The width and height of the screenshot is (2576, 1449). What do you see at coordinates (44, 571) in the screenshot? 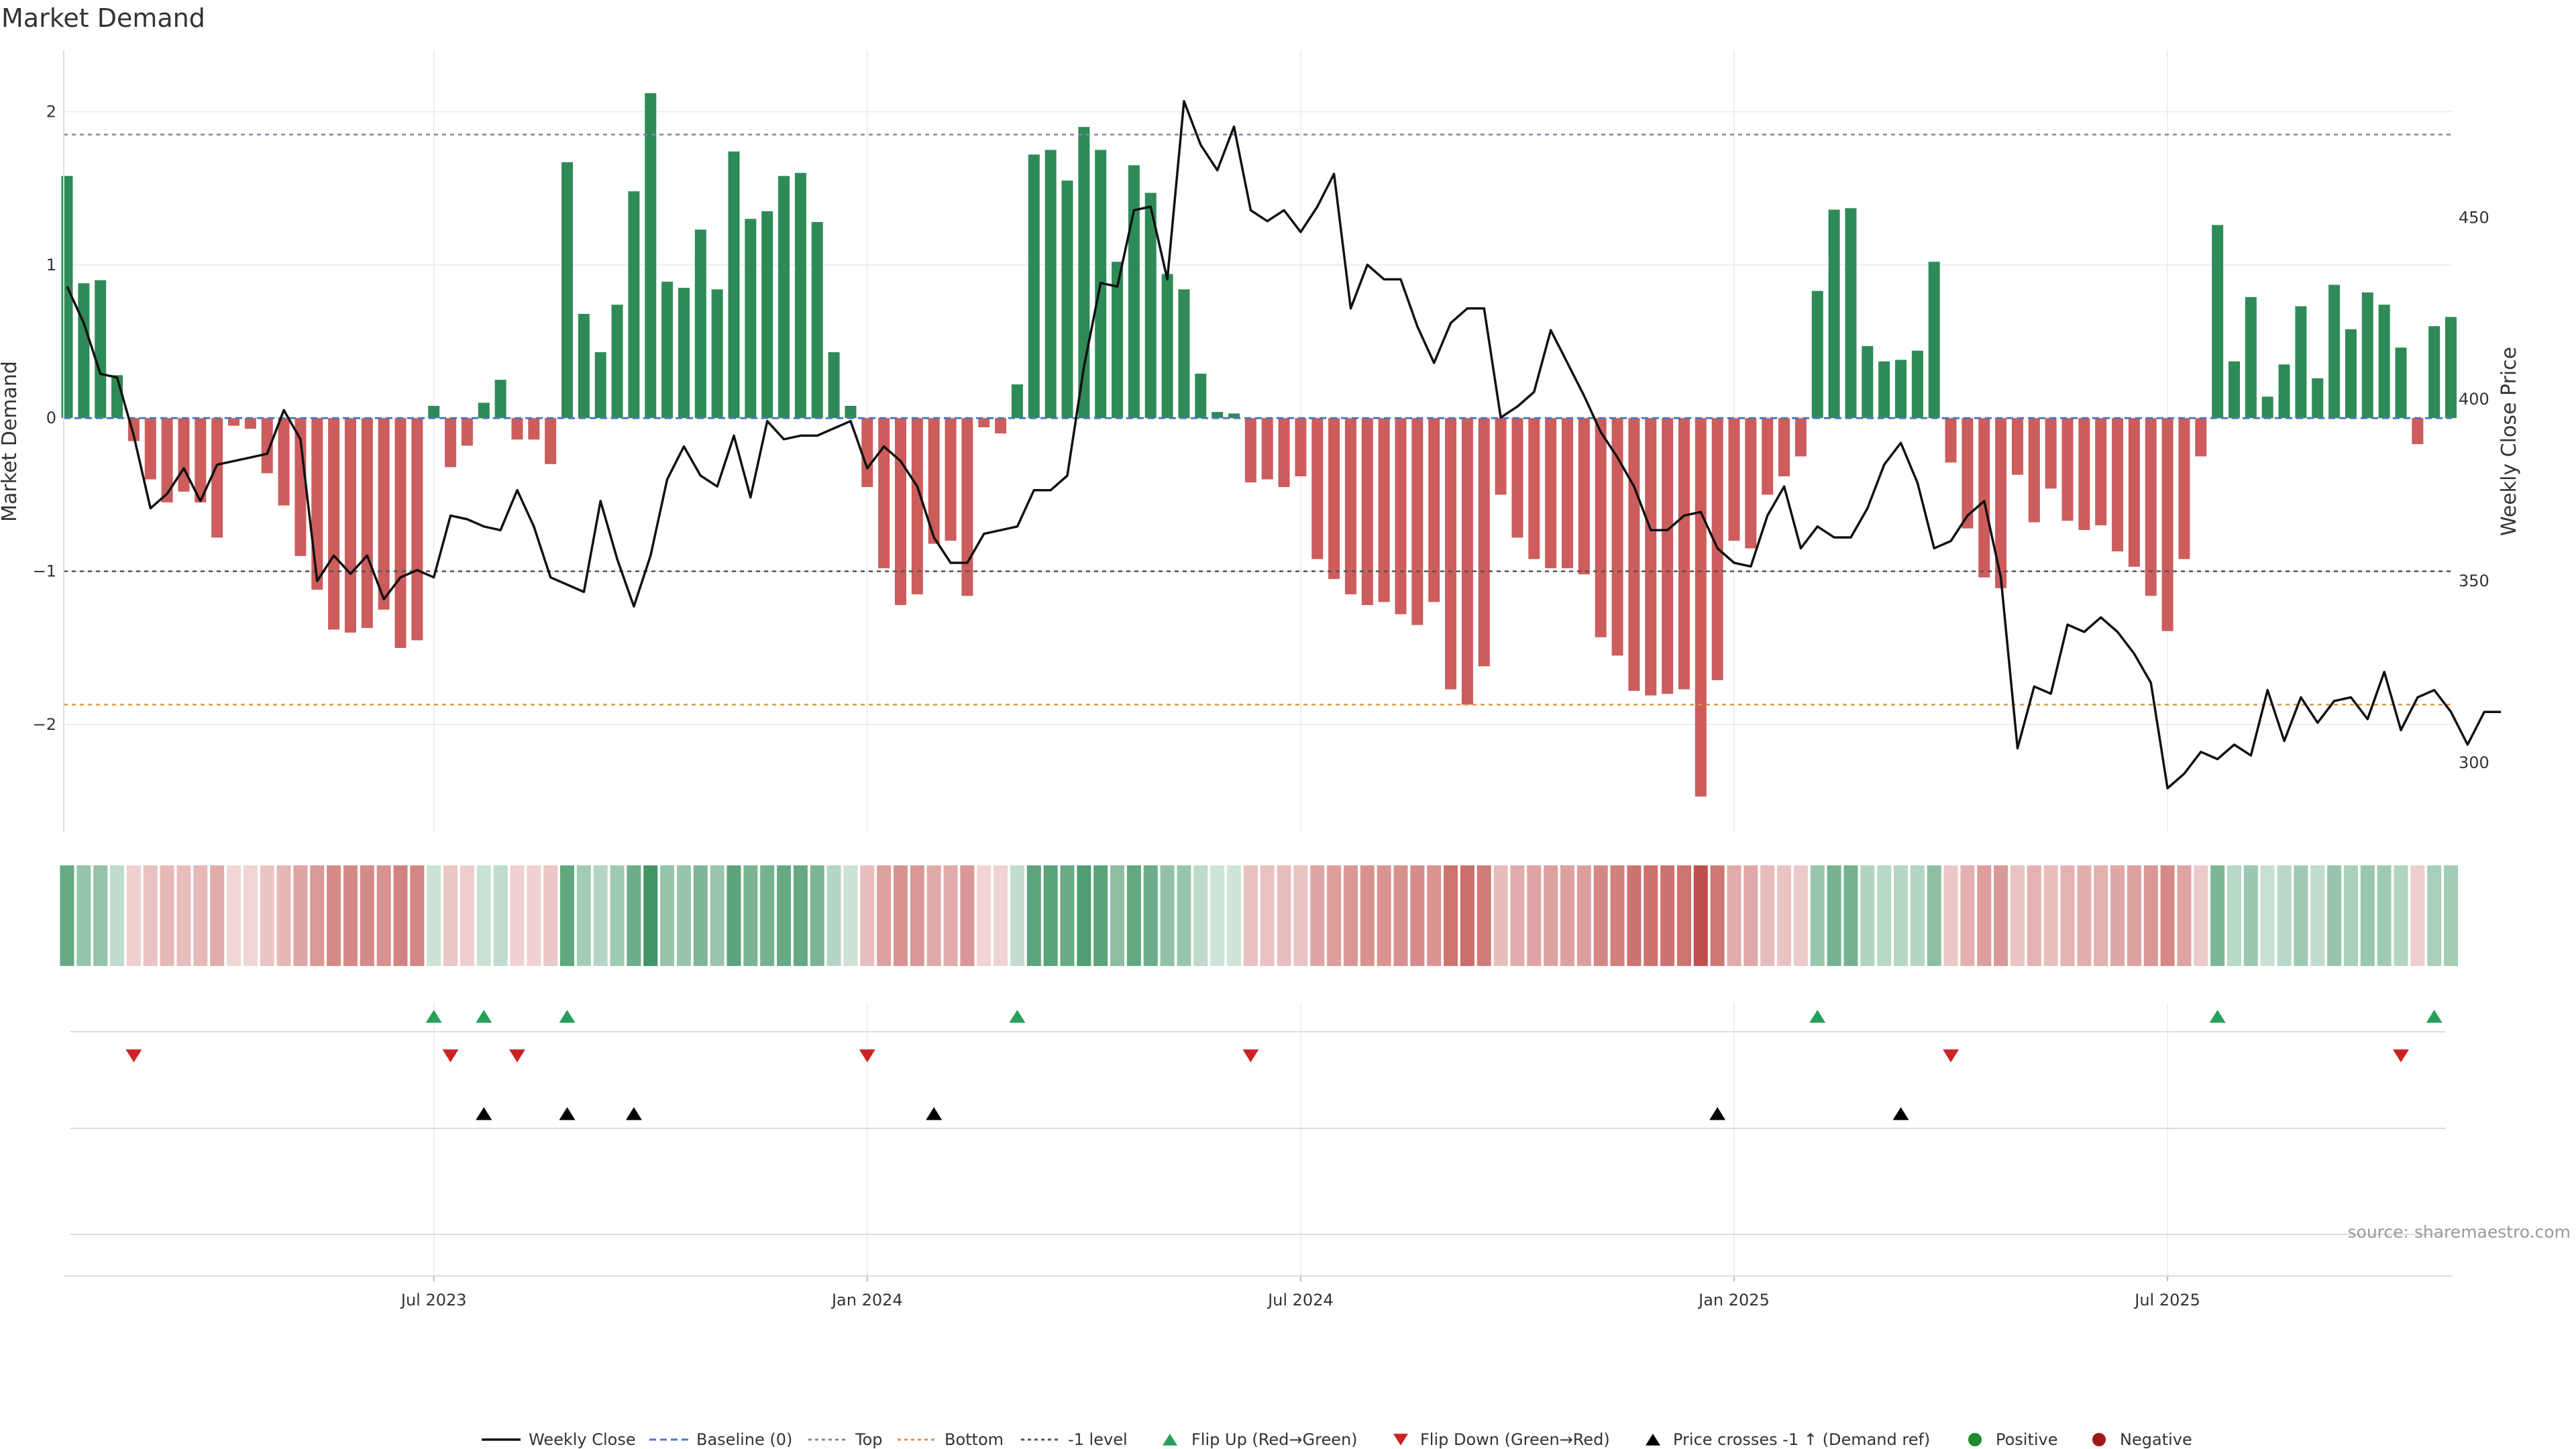
I see `left-tick-label-3: −1` at bounding box center [44, 571].